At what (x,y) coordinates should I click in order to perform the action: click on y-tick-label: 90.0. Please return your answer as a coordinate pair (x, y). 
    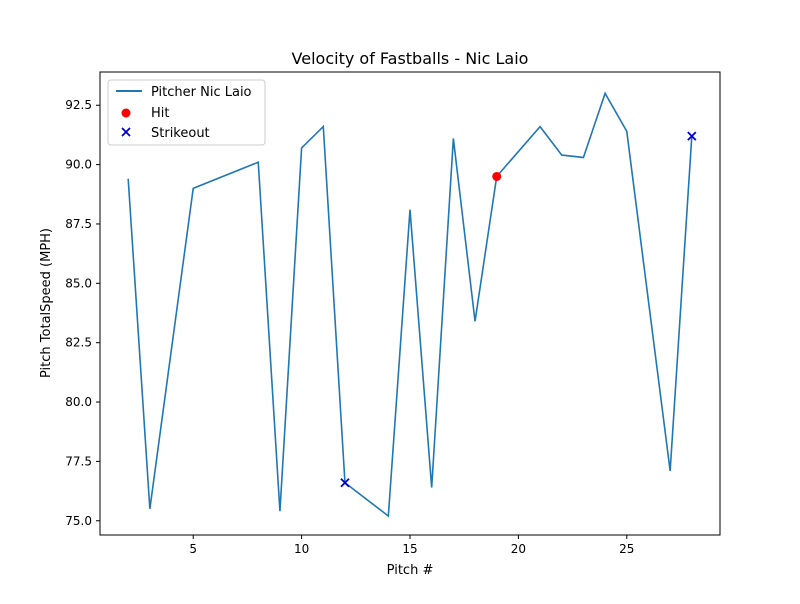
    Looking at the image, I should click on (78, 165).